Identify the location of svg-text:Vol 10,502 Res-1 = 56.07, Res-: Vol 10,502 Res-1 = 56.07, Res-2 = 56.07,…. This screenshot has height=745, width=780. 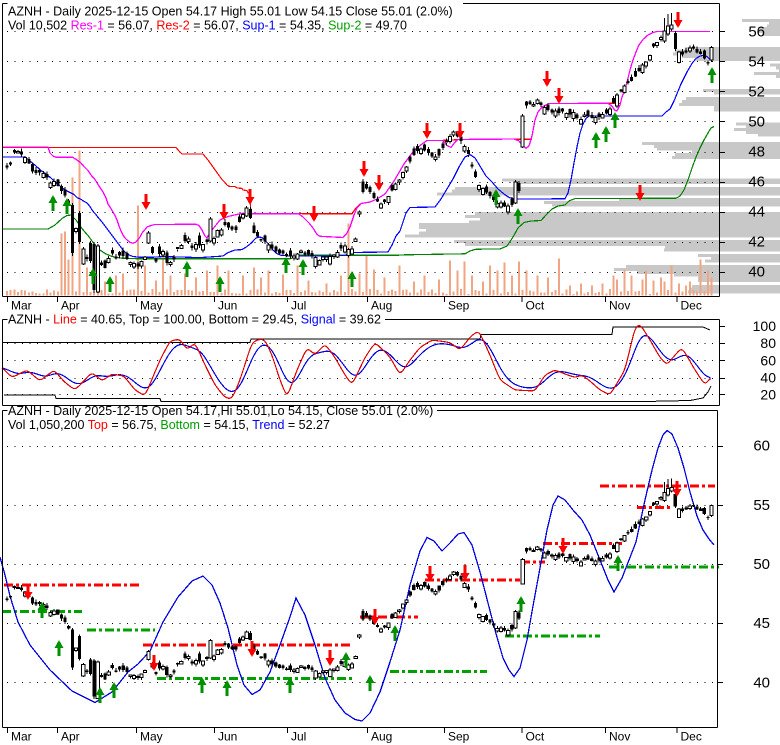
(207, 26).